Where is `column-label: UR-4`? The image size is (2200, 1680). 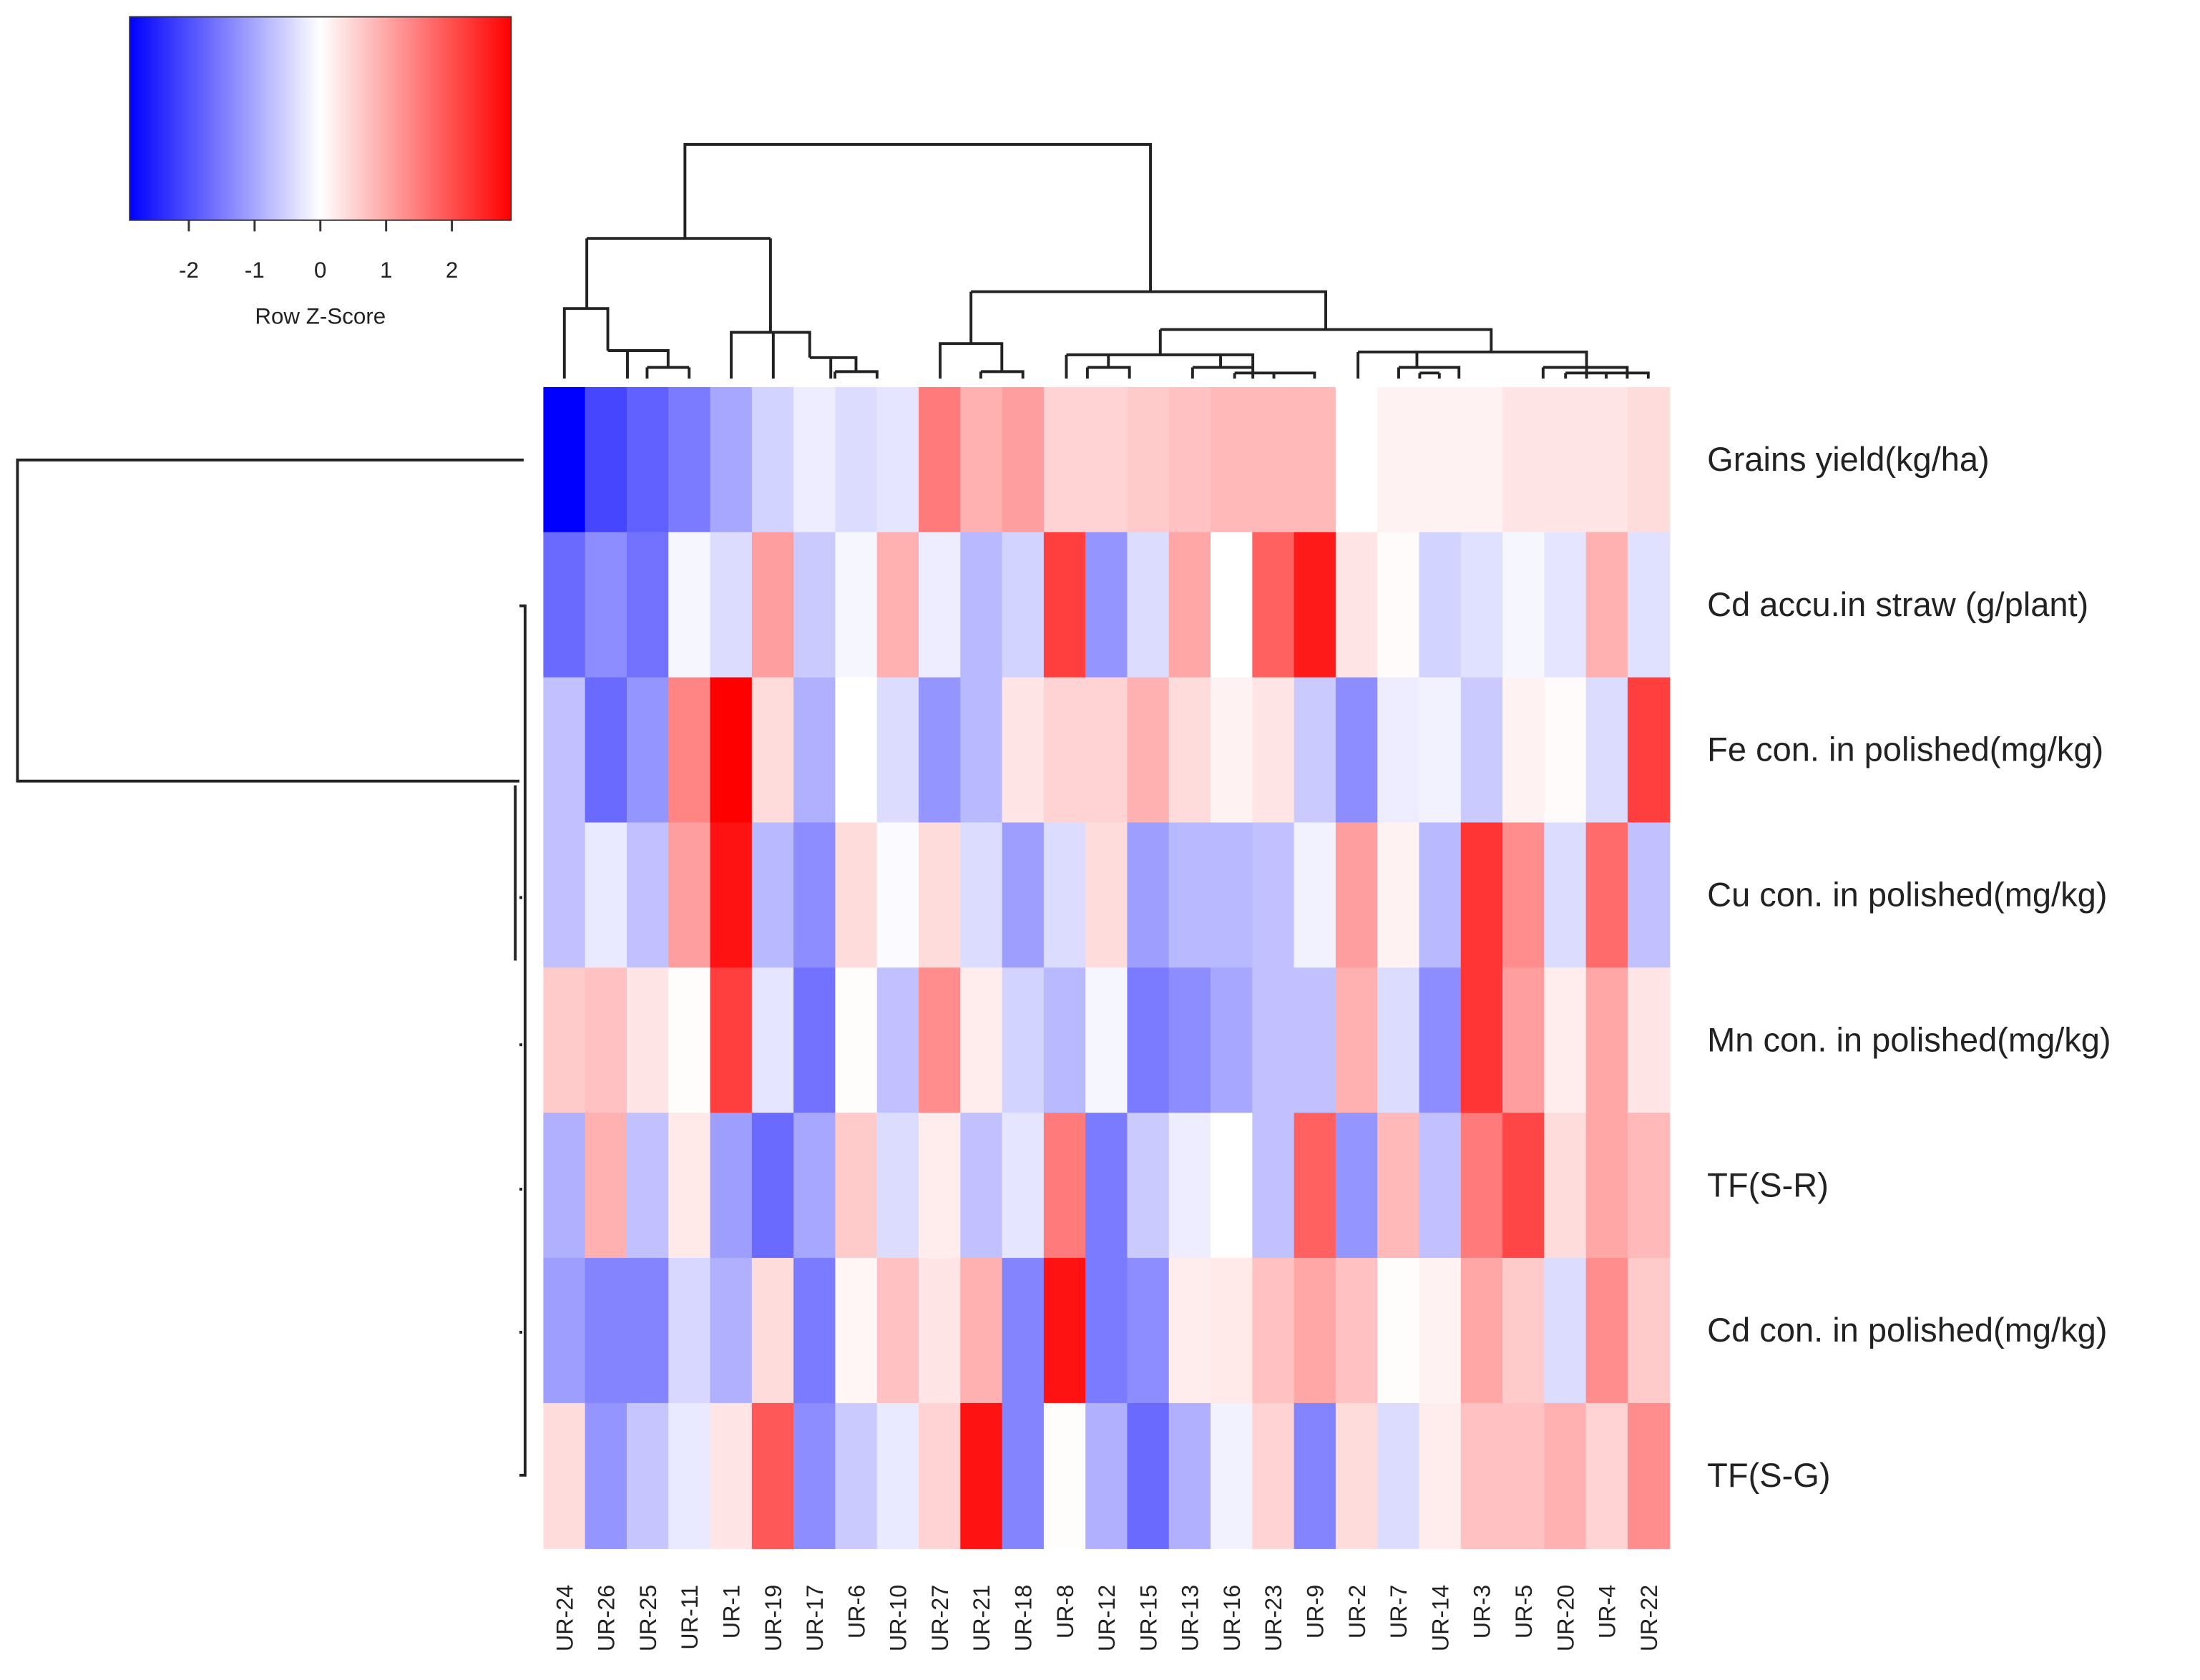 column-label: UR-4 is located at coordinates (1607, 1612).